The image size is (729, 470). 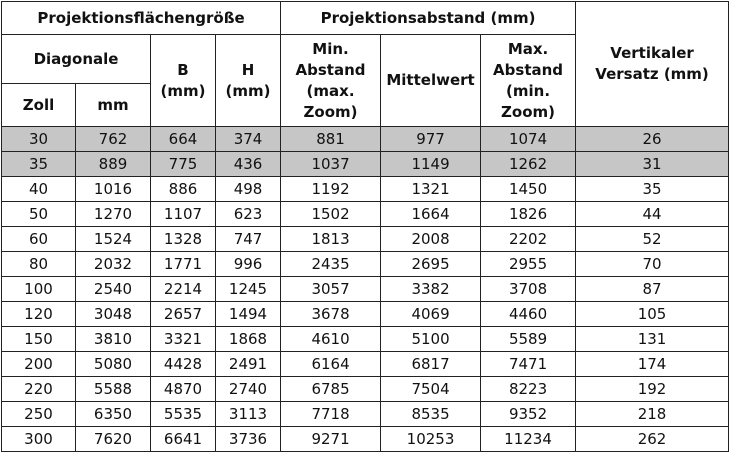 I want to click on header-cell: B (mm), so click(x=183, y=80).